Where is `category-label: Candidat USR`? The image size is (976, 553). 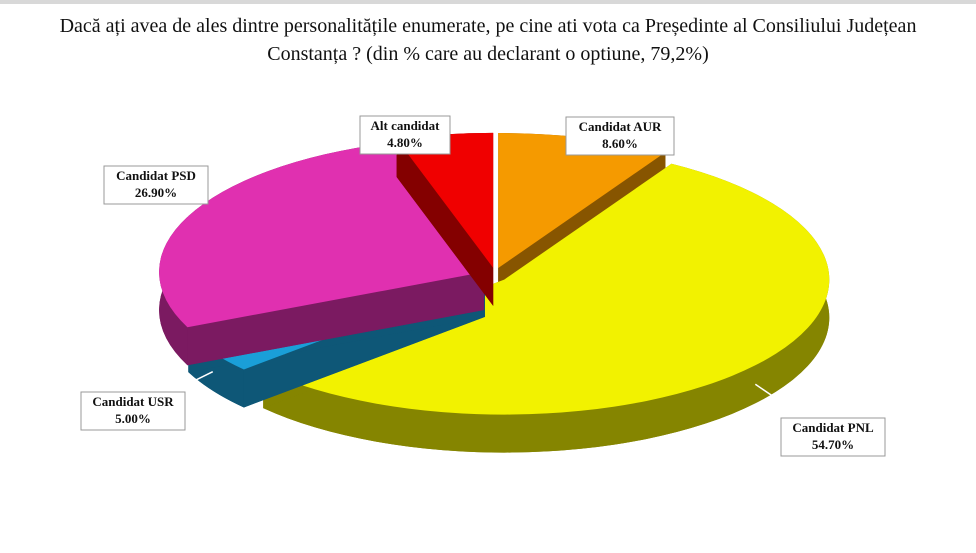 category-label: Candidat USR is located at coordinates (133, 401).